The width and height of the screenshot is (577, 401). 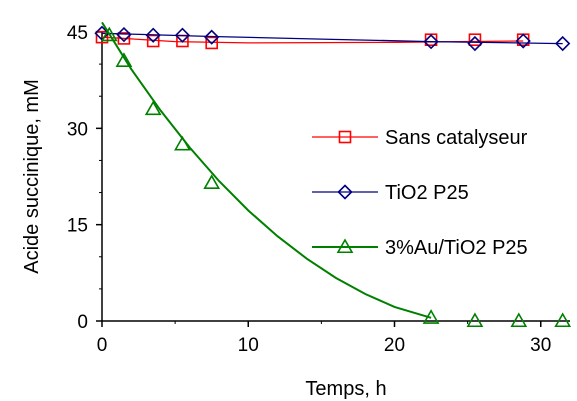 I want to click on y-tick-label: 0, so click(x=82, y=322).